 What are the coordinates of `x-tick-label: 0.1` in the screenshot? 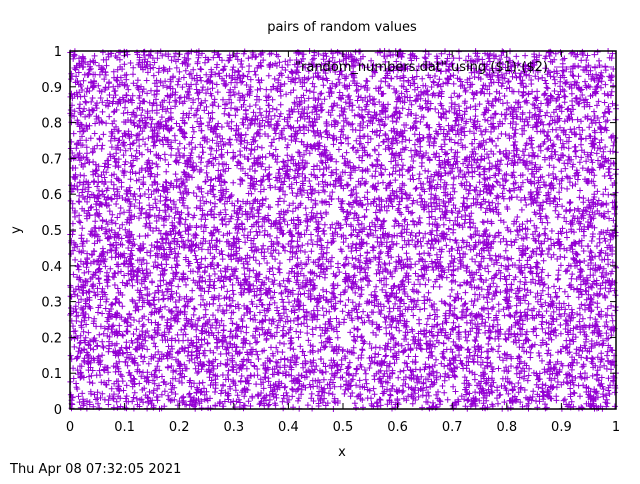 It's located at (124, 427).